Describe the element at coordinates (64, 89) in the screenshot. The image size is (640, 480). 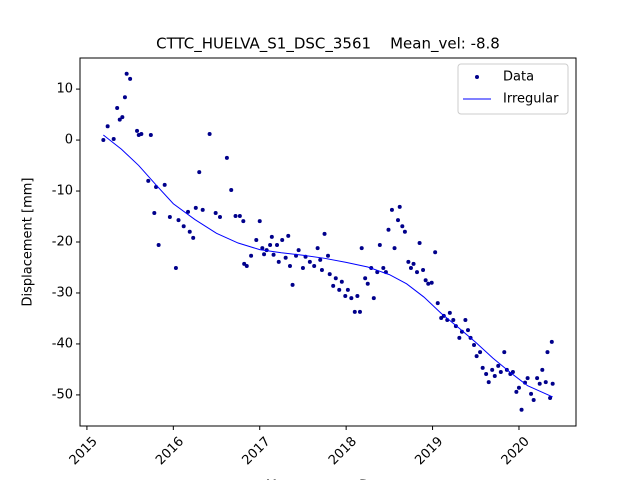
I see `y-tick-label: 10` at that location.